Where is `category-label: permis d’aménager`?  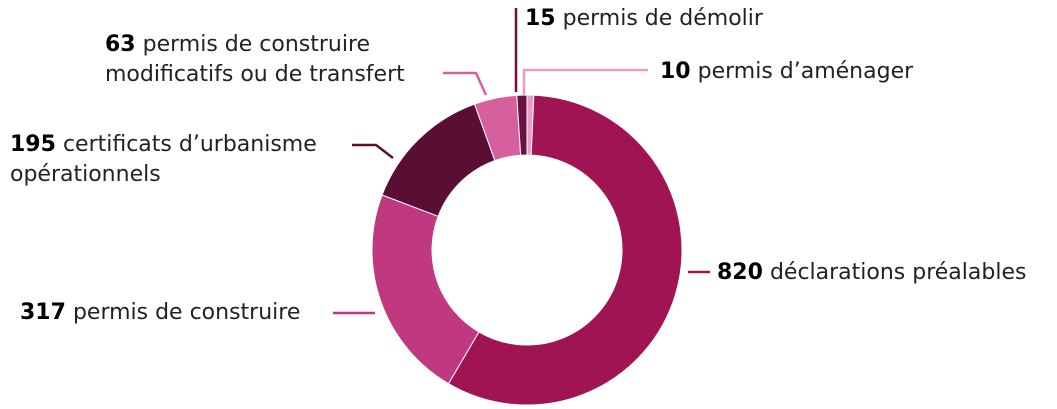 category-label: permis d’aménager is located at coordinates (806, 71).